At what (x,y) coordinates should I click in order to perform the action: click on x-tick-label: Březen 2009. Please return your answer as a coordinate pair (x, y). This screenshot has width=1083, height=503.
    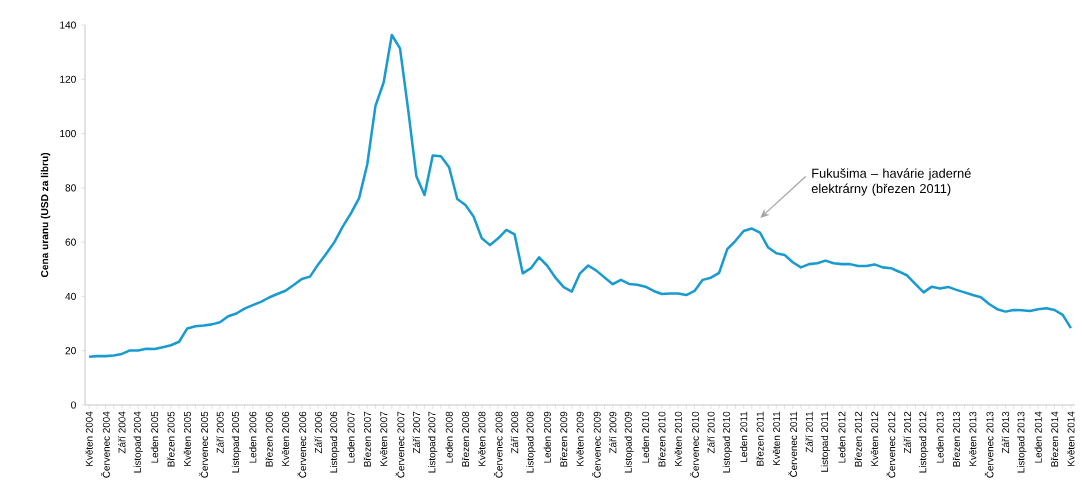
    Looking at the image, I should click on (563, 439).